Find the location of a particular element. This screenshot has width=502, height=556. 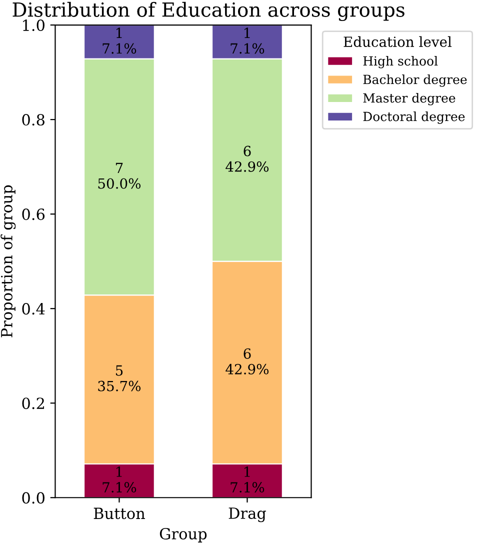

data-label: 7 50.0% is located at coordinates (119, 175).